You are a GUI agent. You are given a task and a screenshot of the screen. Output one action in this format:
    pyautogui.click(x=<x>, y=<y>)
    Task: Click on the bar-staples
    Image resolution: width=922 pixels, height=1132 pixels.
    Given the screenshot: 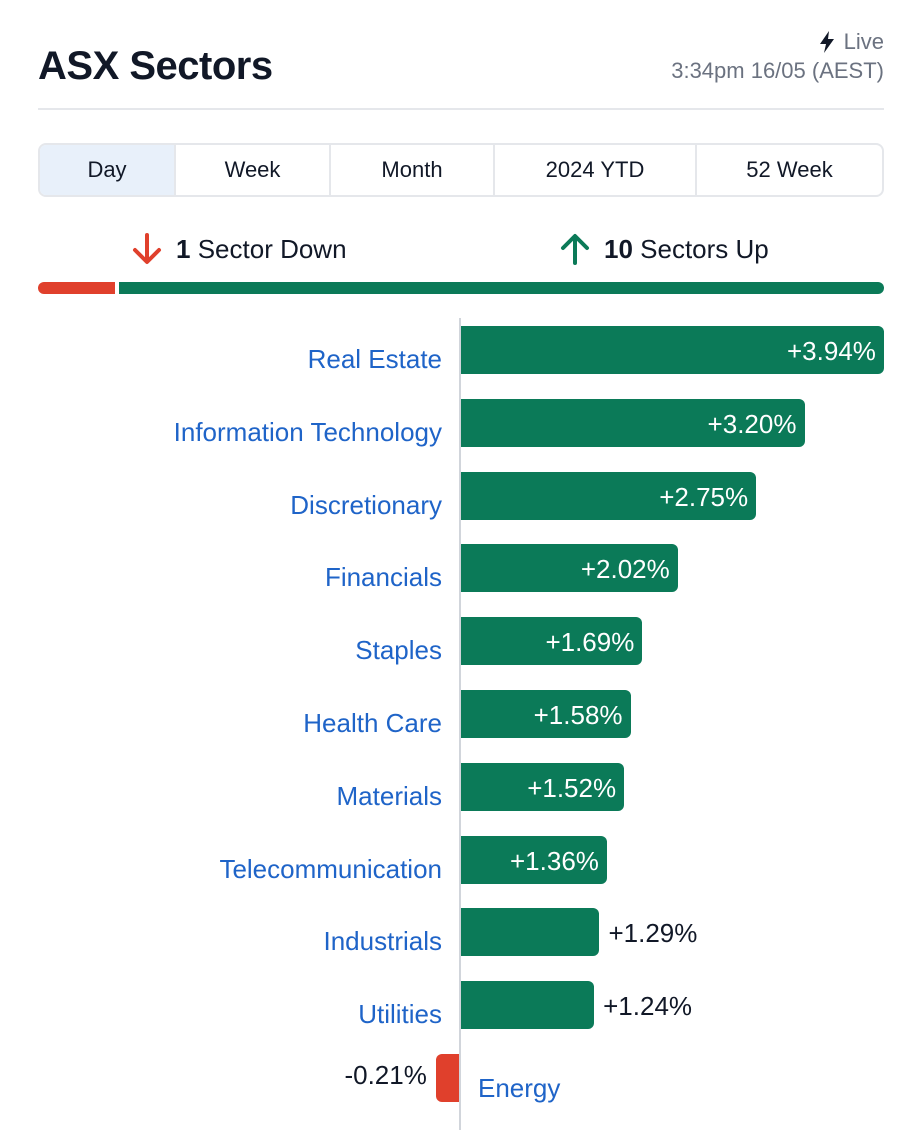 What is the action you would take?
    pyautogui.click(x=552, y=641)
    